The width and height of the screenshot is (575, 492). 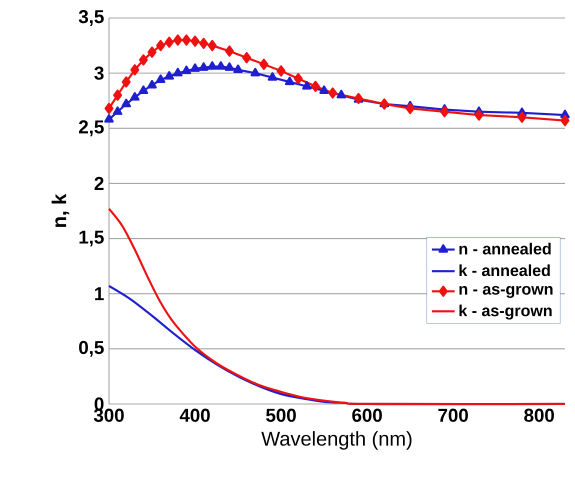 What do you see at coordinates (99, 183) in the screenshot?
I see `y-tick-label: 2` at bounding box center [99, 183].